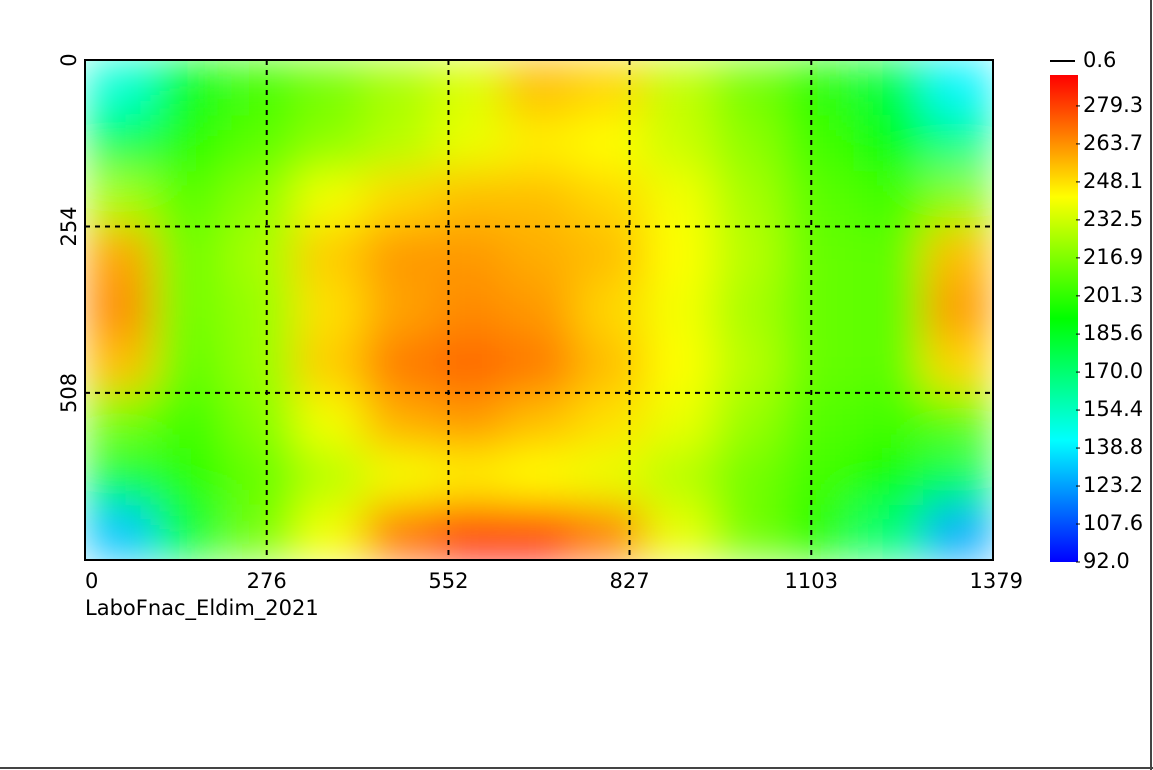 The height and width of the screenshot is (770, 1153). Describe the element at coordinates (69, 226) in the screenshot. I see `y-tick-label: 254` at that location.